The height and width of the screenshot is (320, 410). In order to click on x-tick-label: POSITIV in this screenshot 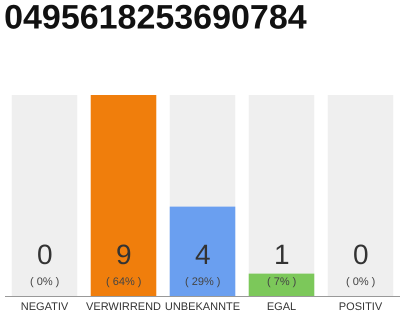, I will do `click(360, 307)`.